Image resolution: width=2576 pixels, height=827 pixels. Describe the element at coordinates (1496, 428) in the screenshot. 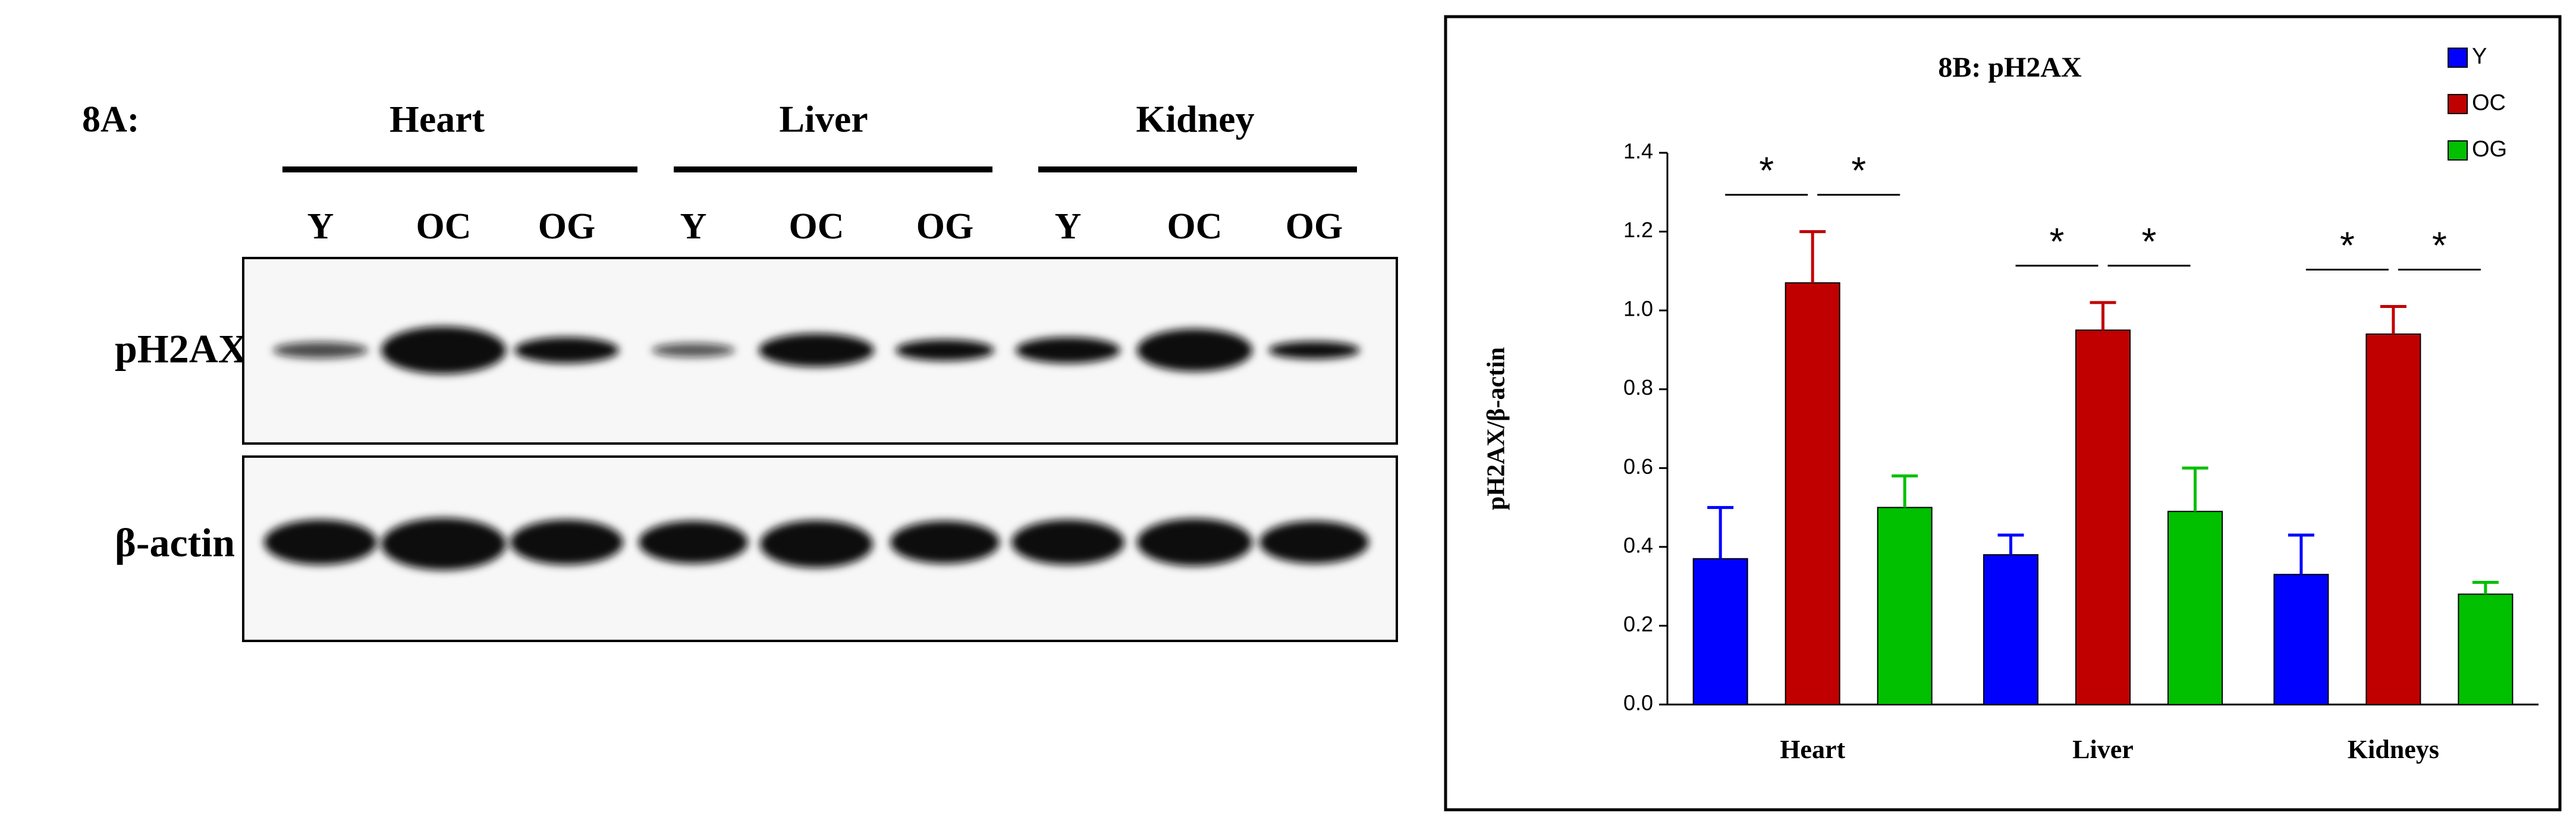

I see `y-axis-label: pH2AX/β-actin` at that location.